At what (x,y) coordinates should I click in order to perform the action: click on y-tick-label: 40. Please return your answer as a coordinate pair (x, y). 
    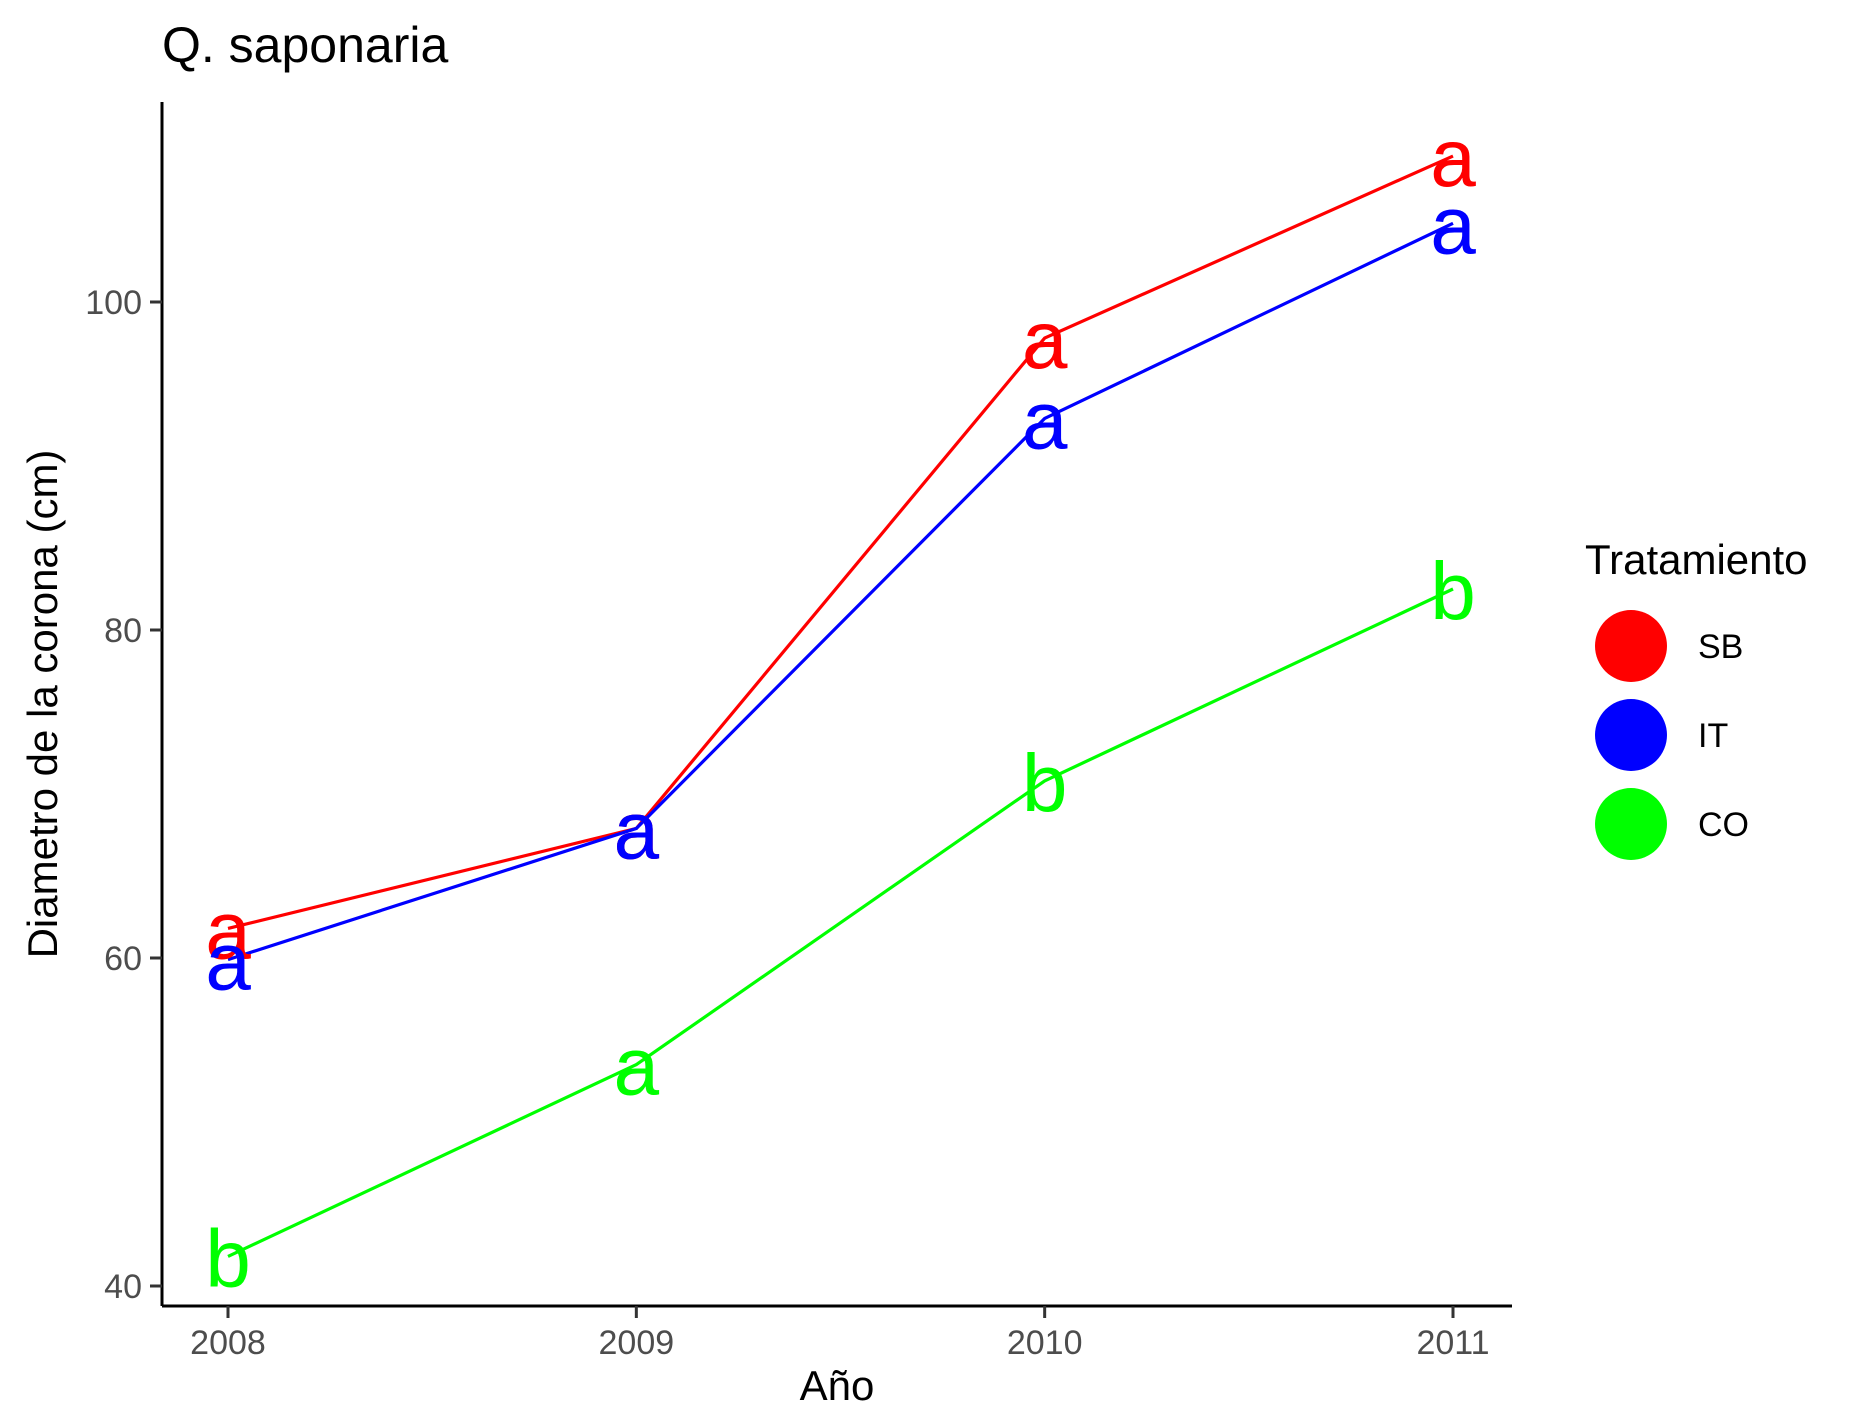
    Looking at the image, I should click on (123, 1287).